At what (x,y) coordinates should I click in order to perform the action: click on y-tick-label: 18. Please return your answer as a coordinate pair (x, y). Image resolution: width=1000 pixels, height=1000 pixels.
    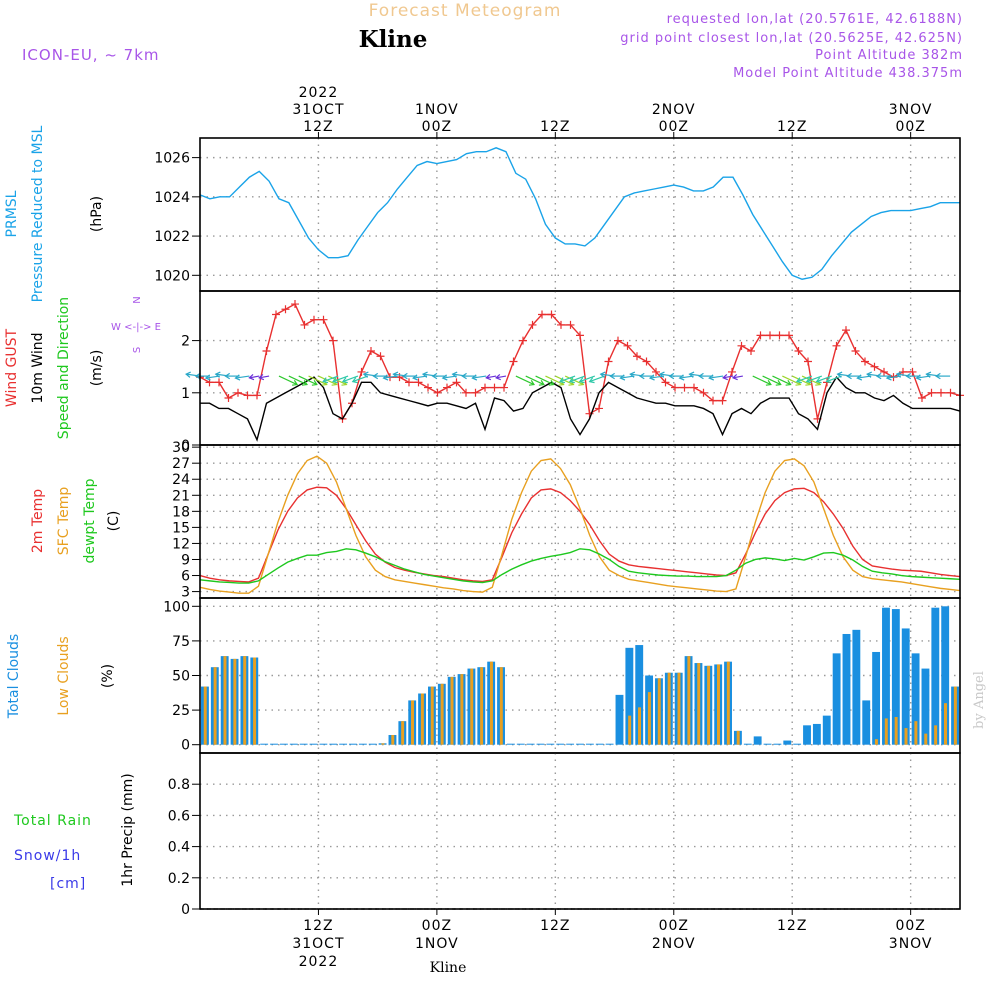
    Looking at the image, I should click on (181, 512).